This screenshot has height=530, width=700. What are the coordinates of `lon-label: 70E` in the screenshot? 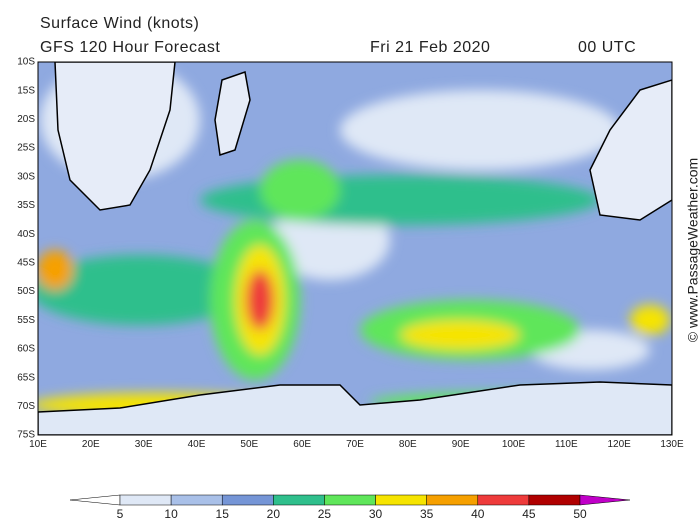 It's located at (355, 444).